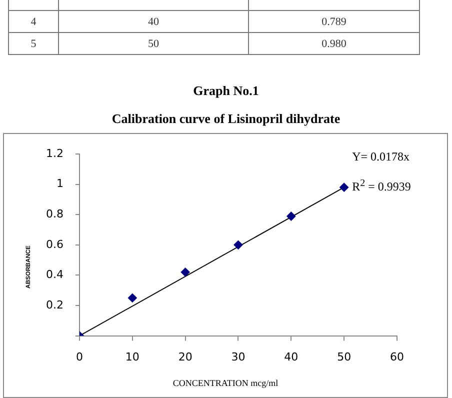 Image resolution: width=452 pixels, height=398 pixels. I want to click on x-tick-label: 10, so click(132, 357).